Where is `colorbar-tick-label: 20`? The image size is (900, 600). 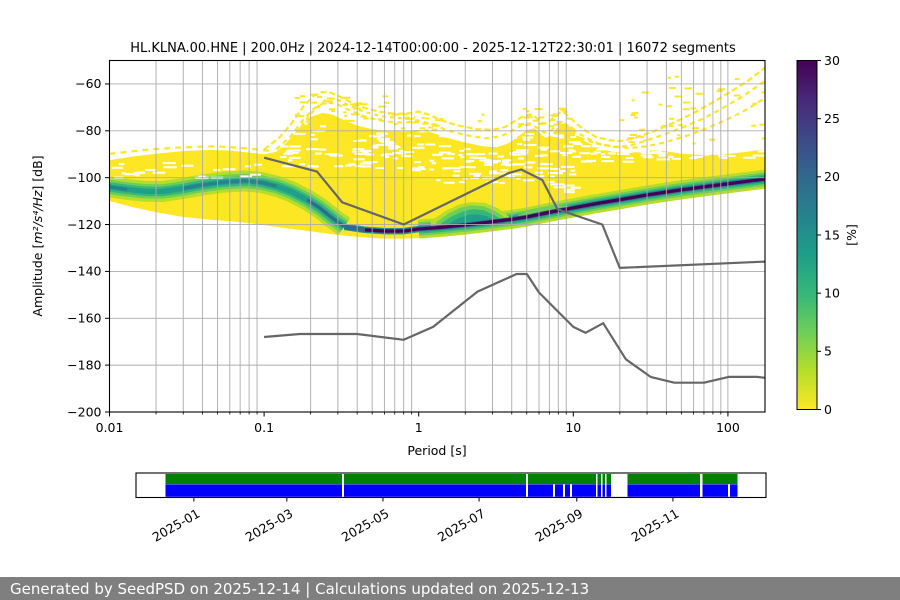
colorbar-tick-label: 20 is located at coordinates (832, 176).